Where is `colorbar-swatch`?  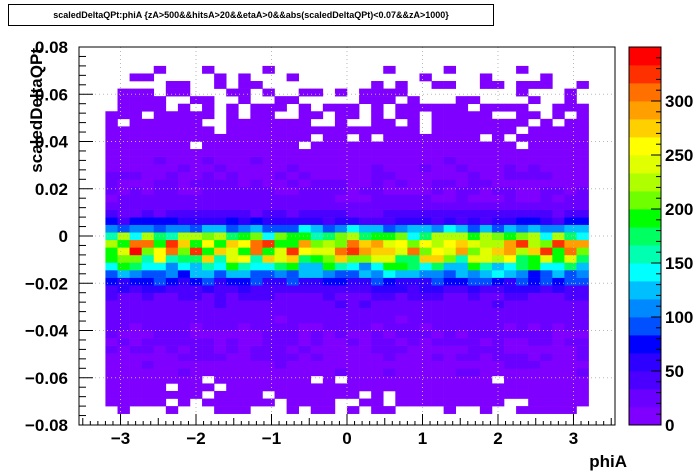 colorbar-swatch is located at coordinates (645, 326).